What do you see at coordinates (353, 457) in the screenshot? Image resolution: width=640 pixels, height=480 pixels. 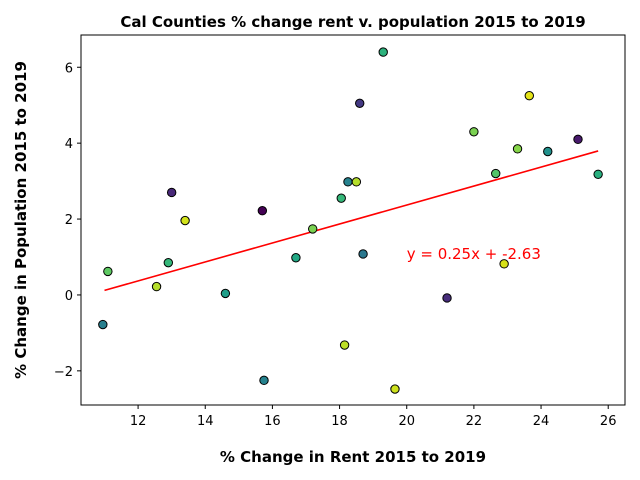 I see `x-axis-label: % Change in Rent 2015 to 2019` at bounding box center [353, 457].